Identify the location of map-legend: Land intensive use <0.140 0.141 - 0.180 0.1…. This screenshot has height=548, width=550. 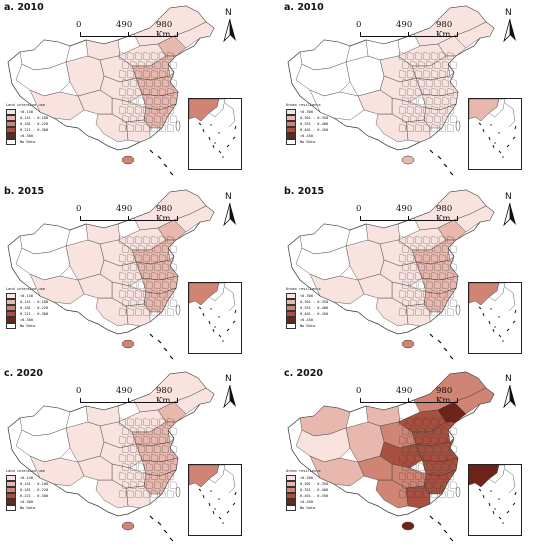
(27, 490).